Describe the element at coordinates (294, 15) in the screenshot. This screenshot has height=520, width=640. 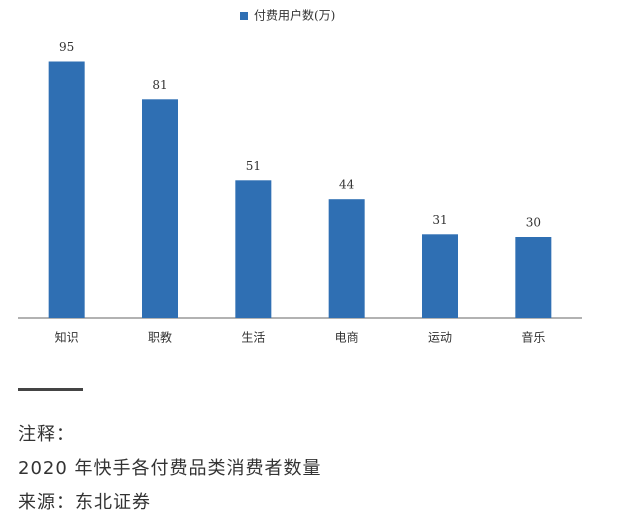
I see `legend-label: 付费用户数(万)` at that location.